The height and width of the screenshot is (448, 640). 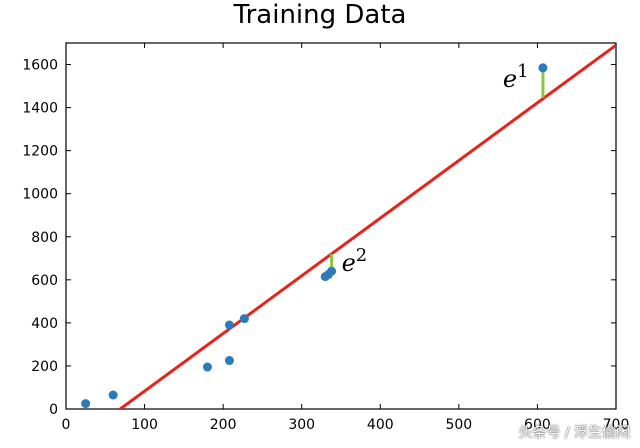 I want to click on watermark: 头条号 / 浮生偷闲, so click(x=574, y=433).